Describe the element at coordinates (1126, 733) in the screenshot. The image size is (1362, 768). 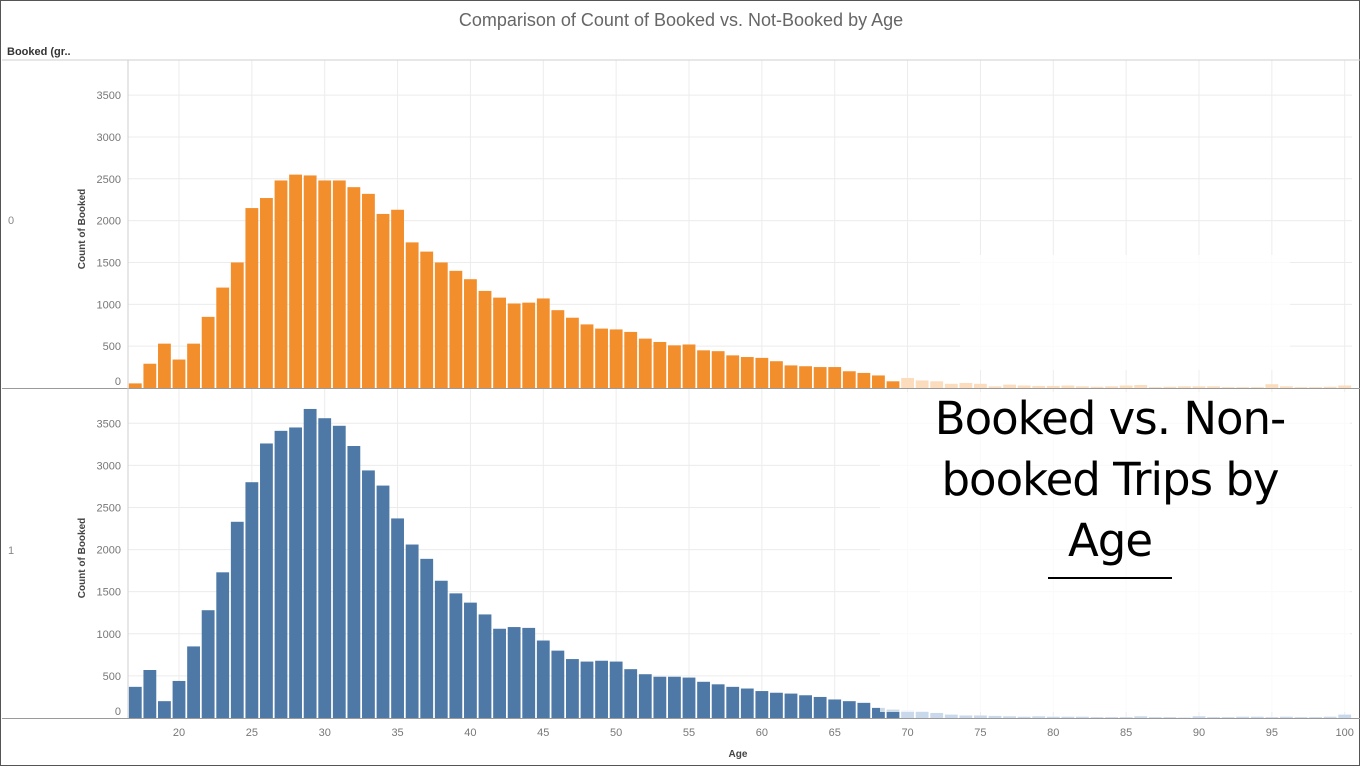
I see `x-tick-label: 85` at that location.